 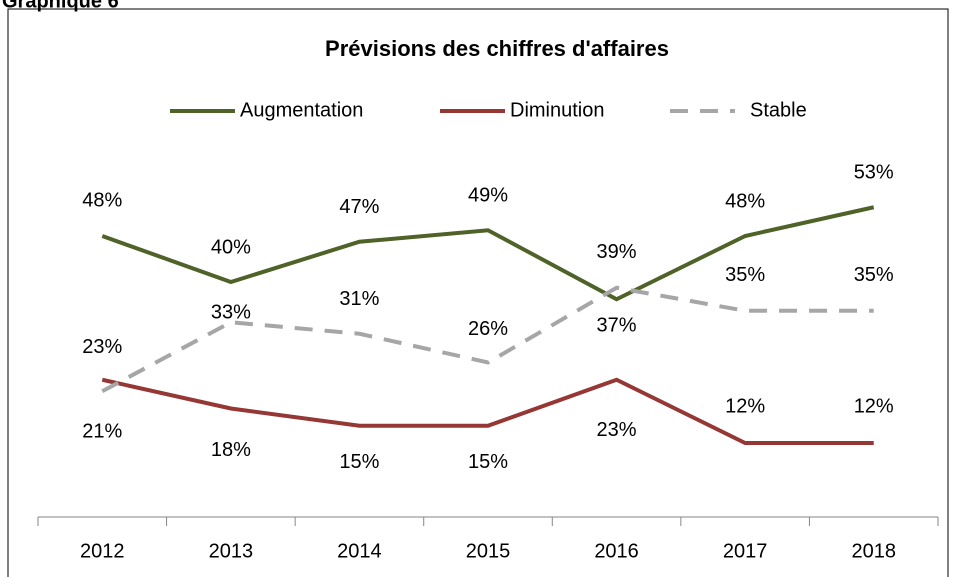 I want to click on chart-title: Prévisions des chiffres d'affaires, so click(x=497, y=48).